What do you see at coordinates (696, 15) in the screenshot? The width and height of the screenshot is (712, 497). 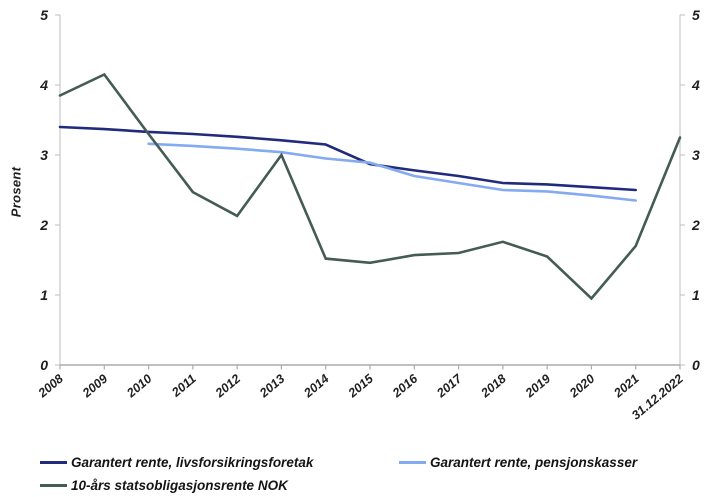 I see `y-tick-label-right: 5` at bounding box center [696, 15].